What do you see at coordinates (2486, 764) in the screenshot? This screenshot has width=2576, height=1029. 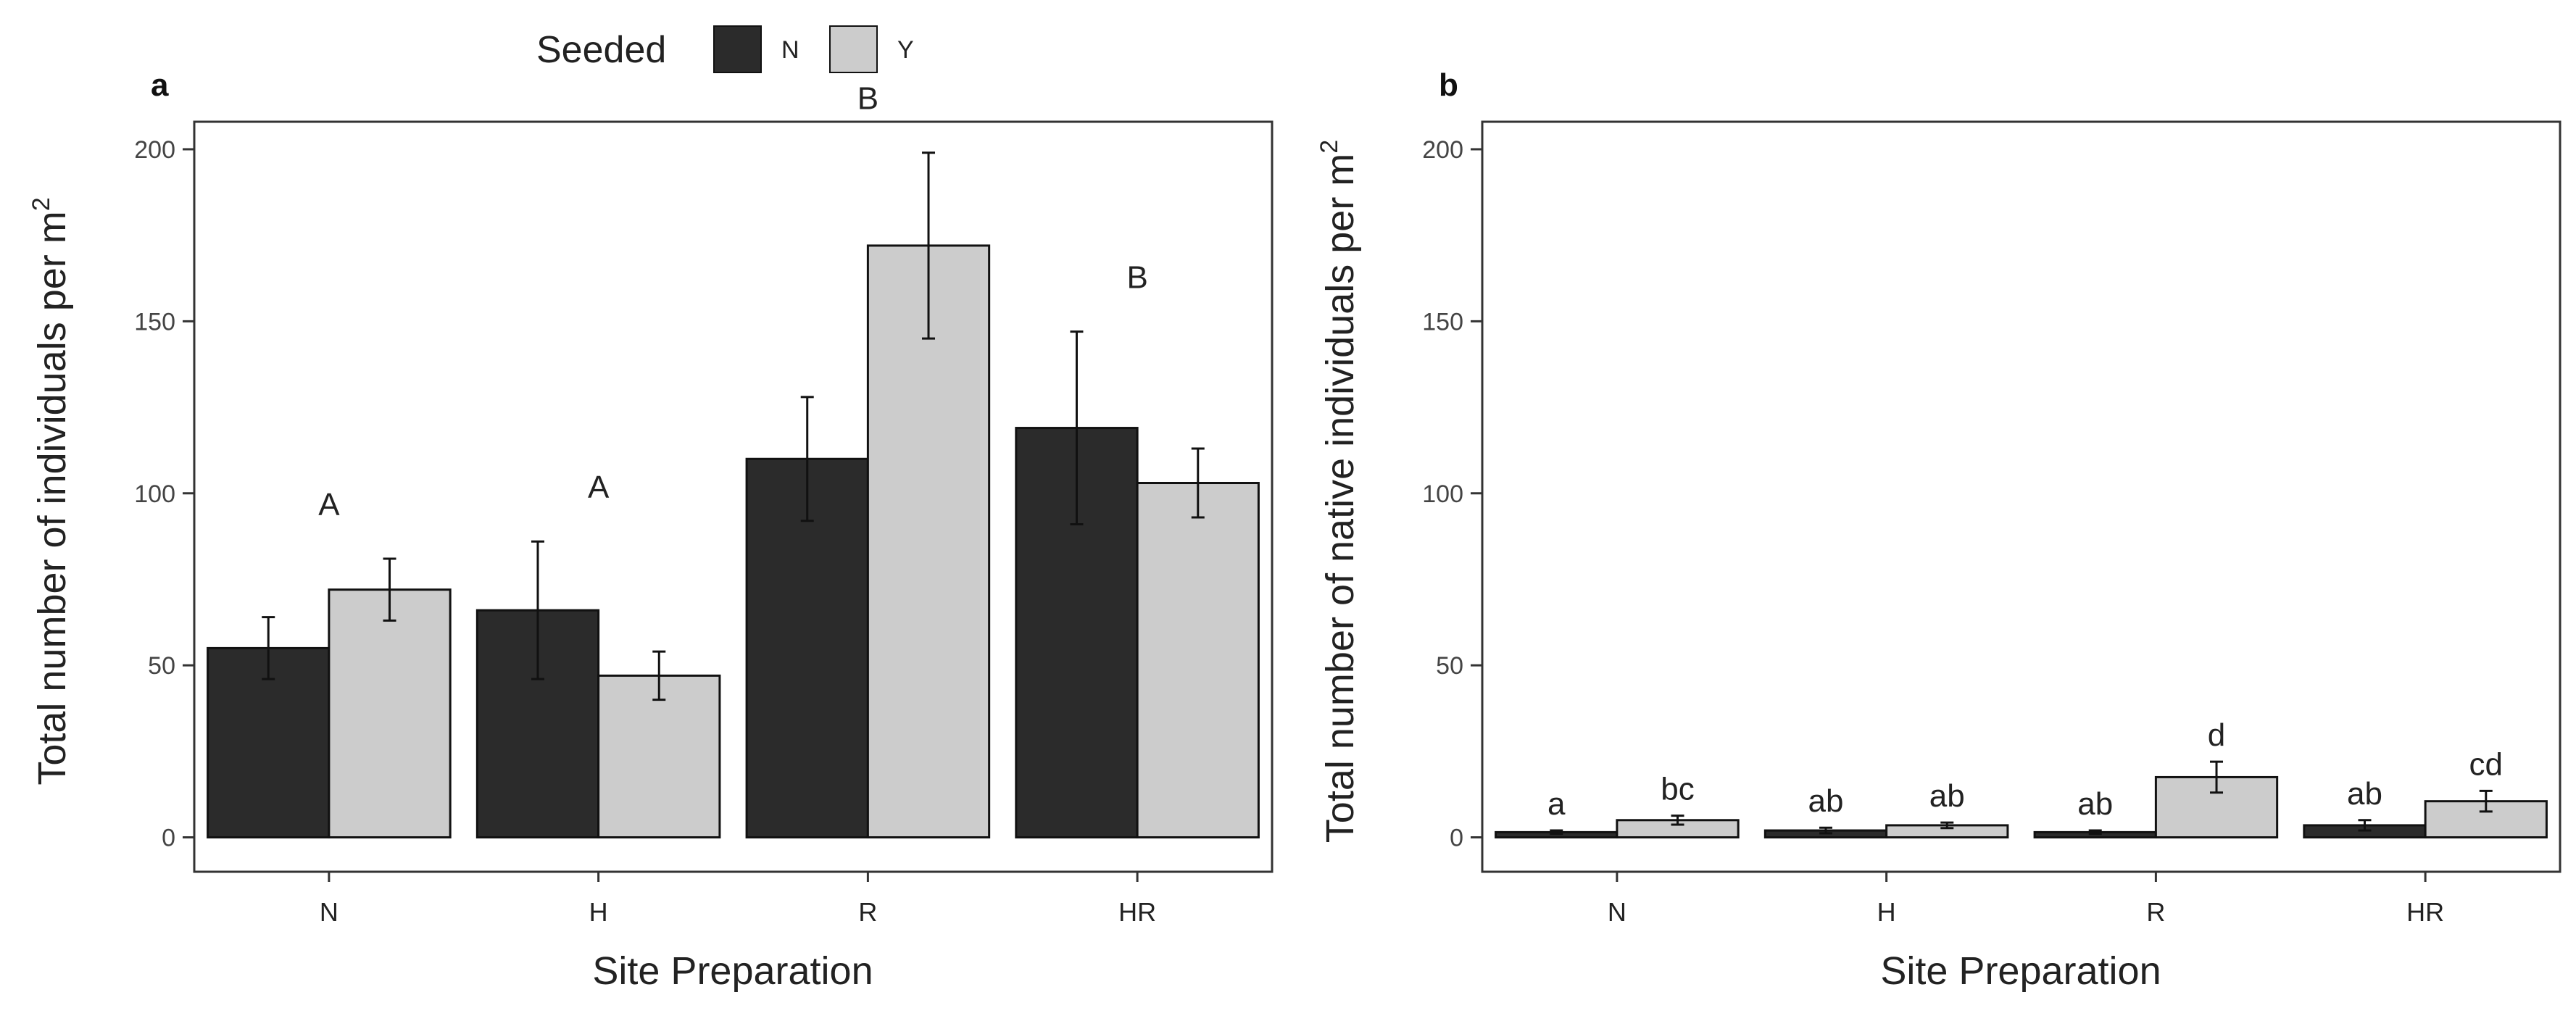 I see `significance-label: cd` at bounding box center [2486, 764].